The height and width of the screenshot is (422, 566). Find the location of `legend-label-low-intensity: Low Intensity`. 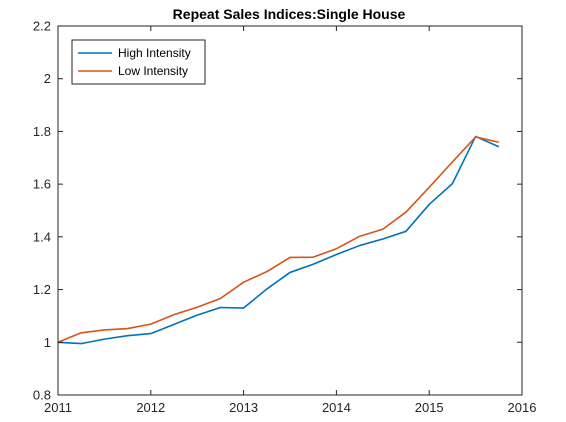

legend-label-low-intensity: Low Intensity is located at coordinates (153, 71).